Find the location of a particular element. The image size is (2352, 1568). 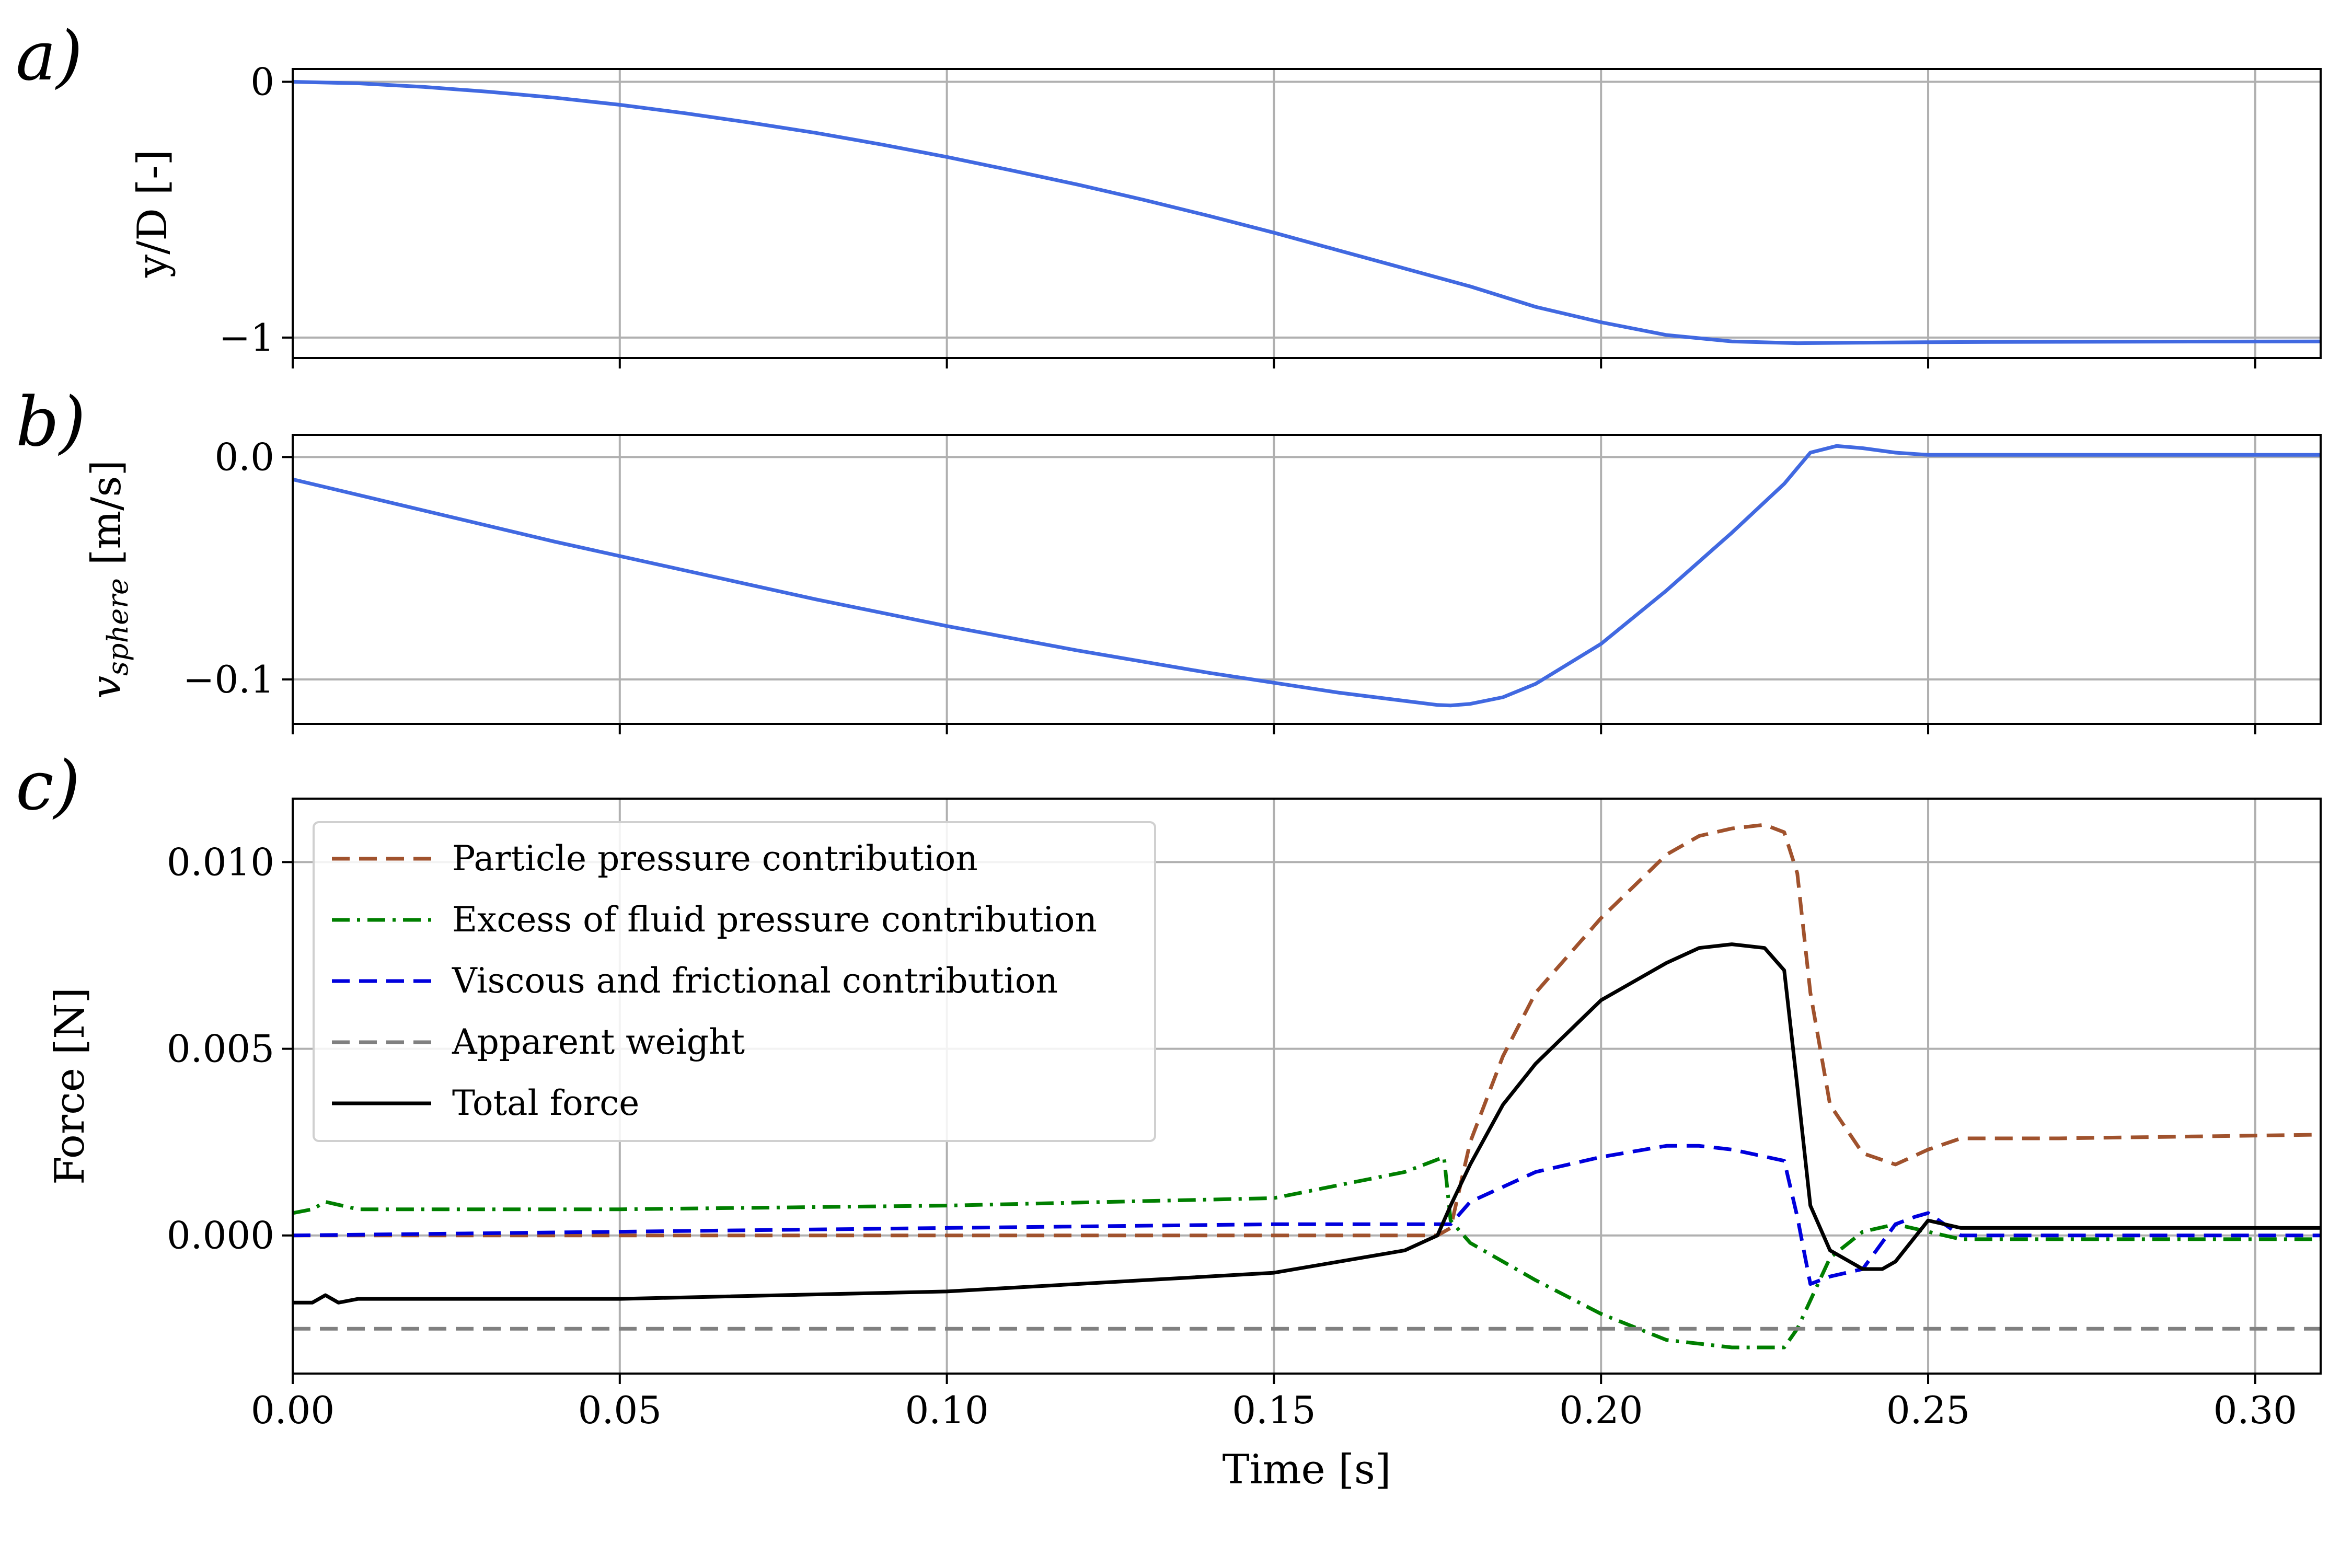

x-tick-label: 0.20 is located at coordinates (1601, 1410).